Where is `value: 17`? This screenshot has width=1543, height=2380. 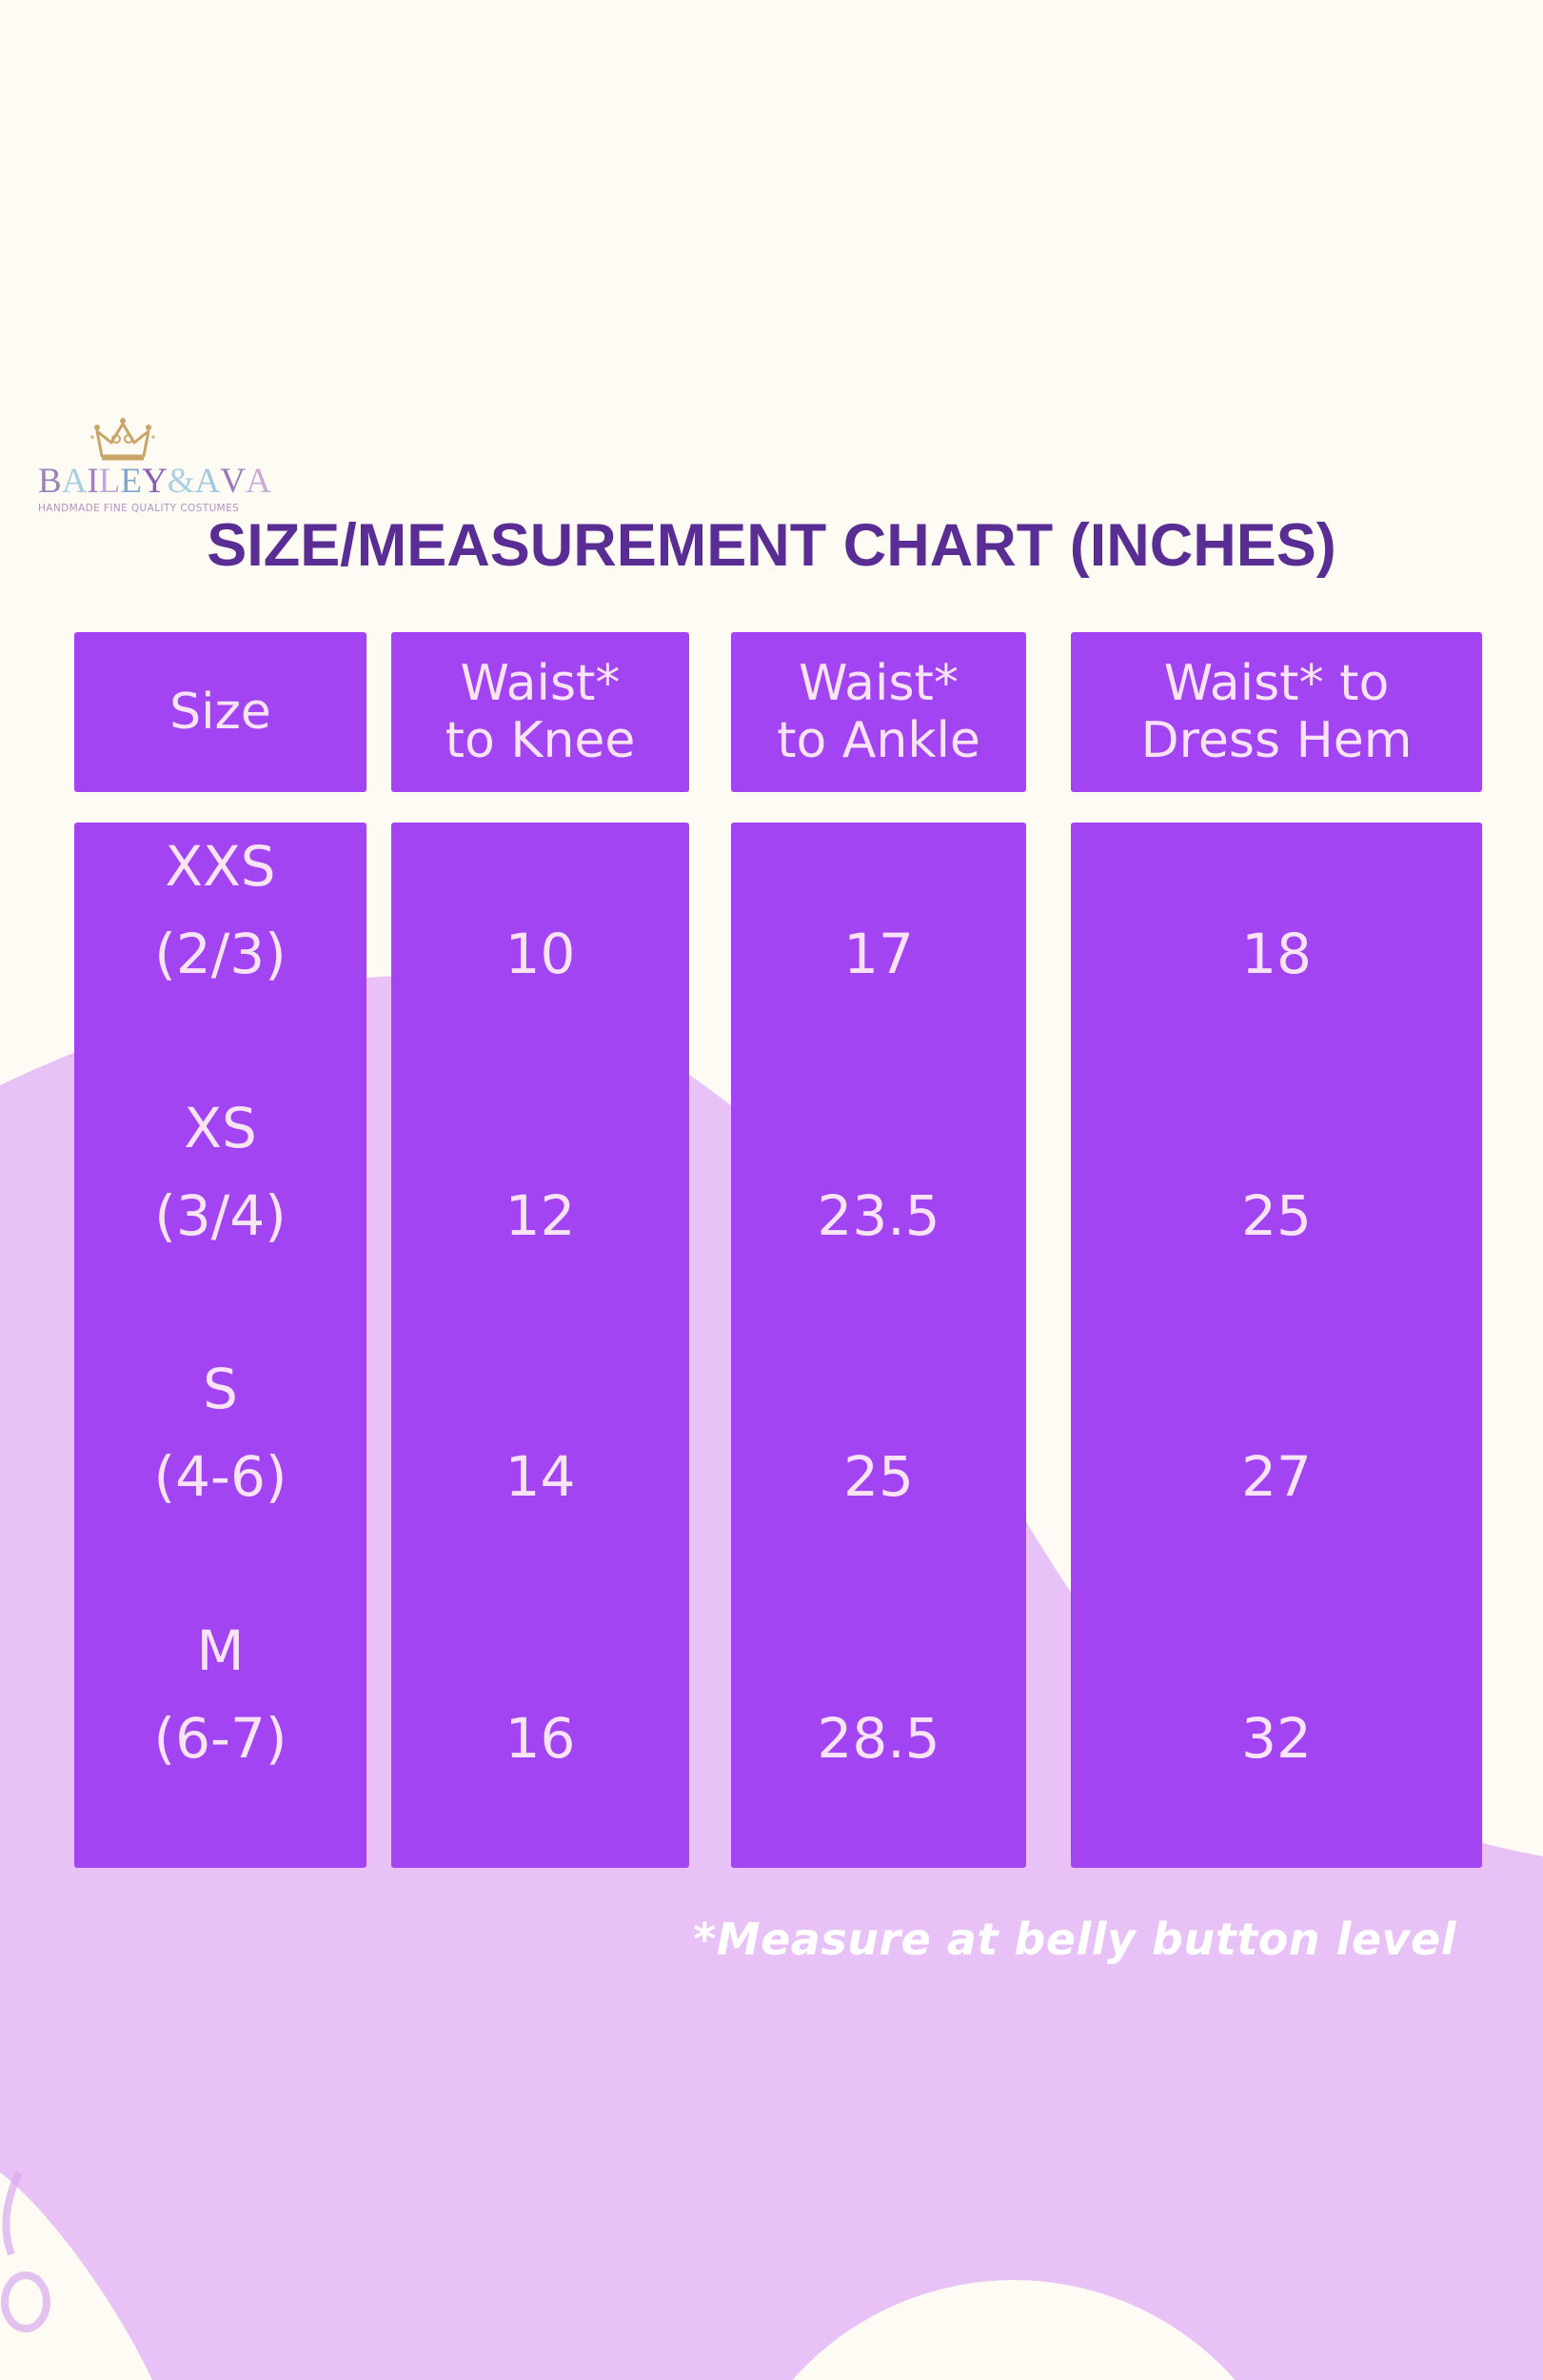
value: 17 is located at coordinates (878, 954).